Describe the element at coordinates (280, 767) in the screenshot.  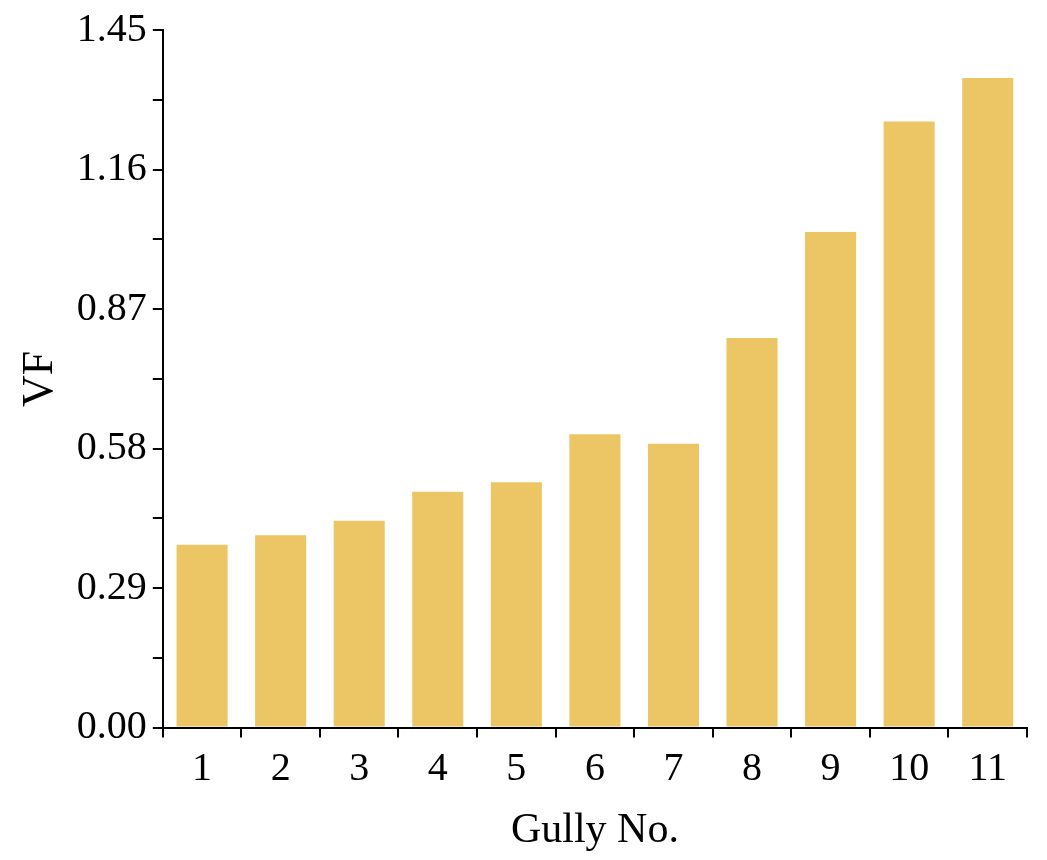
I see `x-tick-label: 2` at that location.